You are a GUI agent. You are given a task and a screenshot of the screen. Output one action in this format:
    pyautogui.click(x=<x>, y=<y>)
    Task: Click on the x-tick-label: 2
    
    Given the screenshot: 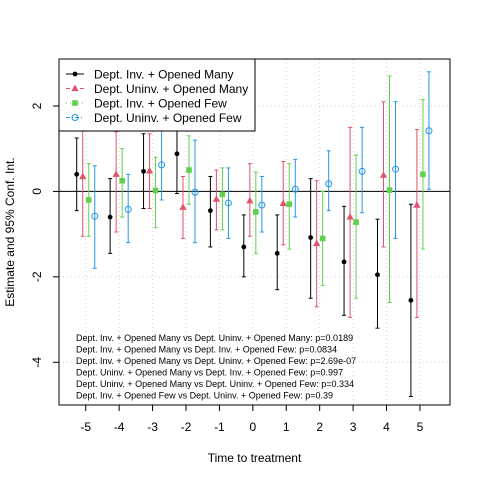 What is the action you would take?
    pyautogui.click(x=319, y=427)
    